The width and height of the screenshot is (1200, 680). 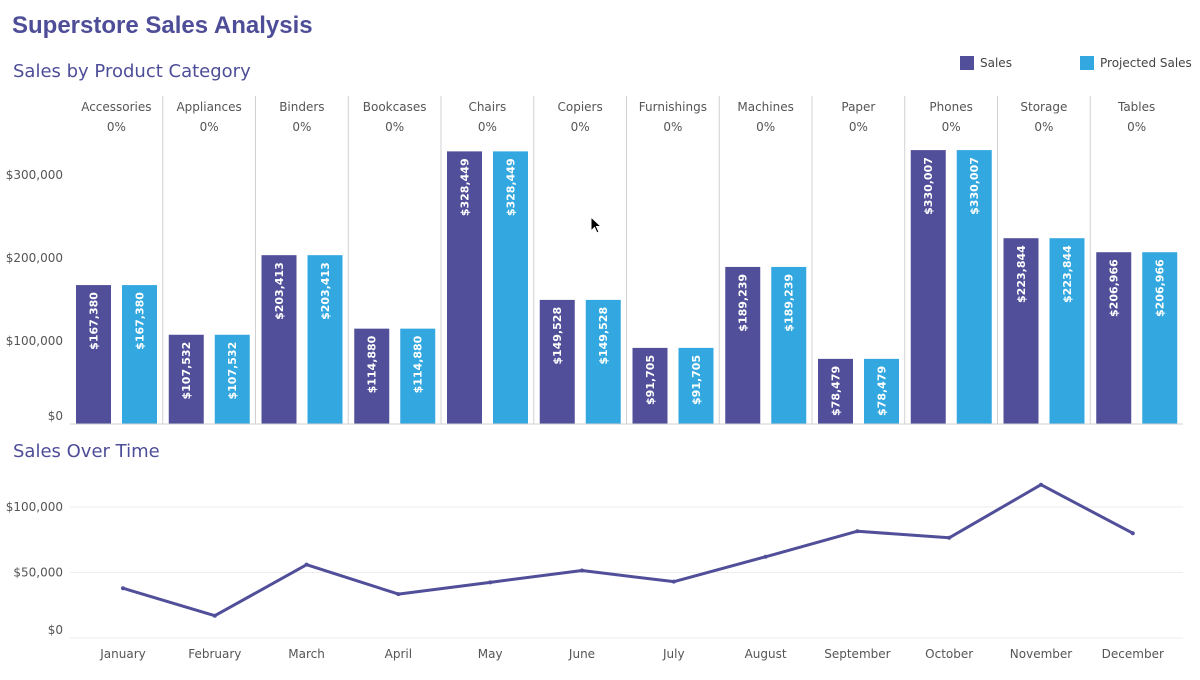 What do you see at coordinates (395, 107) in the screenshot?
I see `category-header-label: Bookcases` at bounding box center [395, 107].